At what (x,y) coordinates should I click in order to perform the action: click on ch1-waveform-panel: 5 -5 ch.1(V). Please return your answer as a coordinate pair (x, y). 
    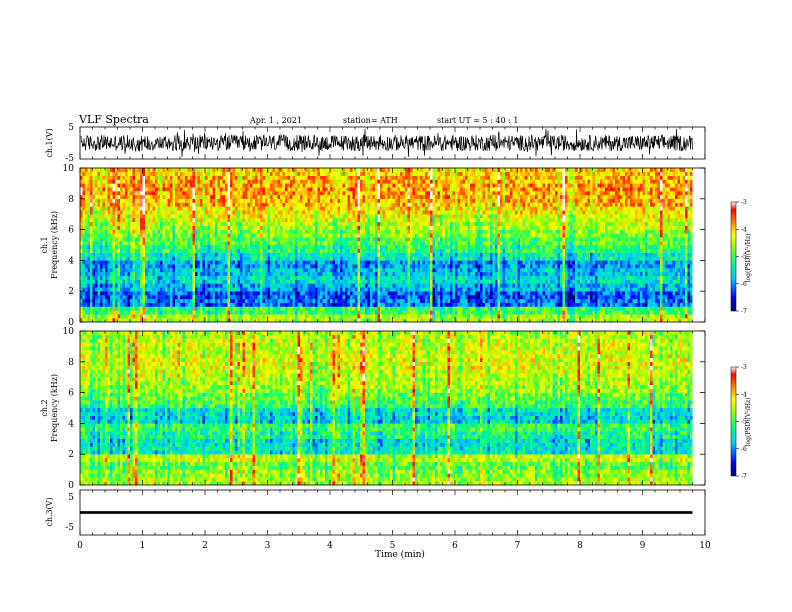
    Looking at the image, I should click on (375, 143).